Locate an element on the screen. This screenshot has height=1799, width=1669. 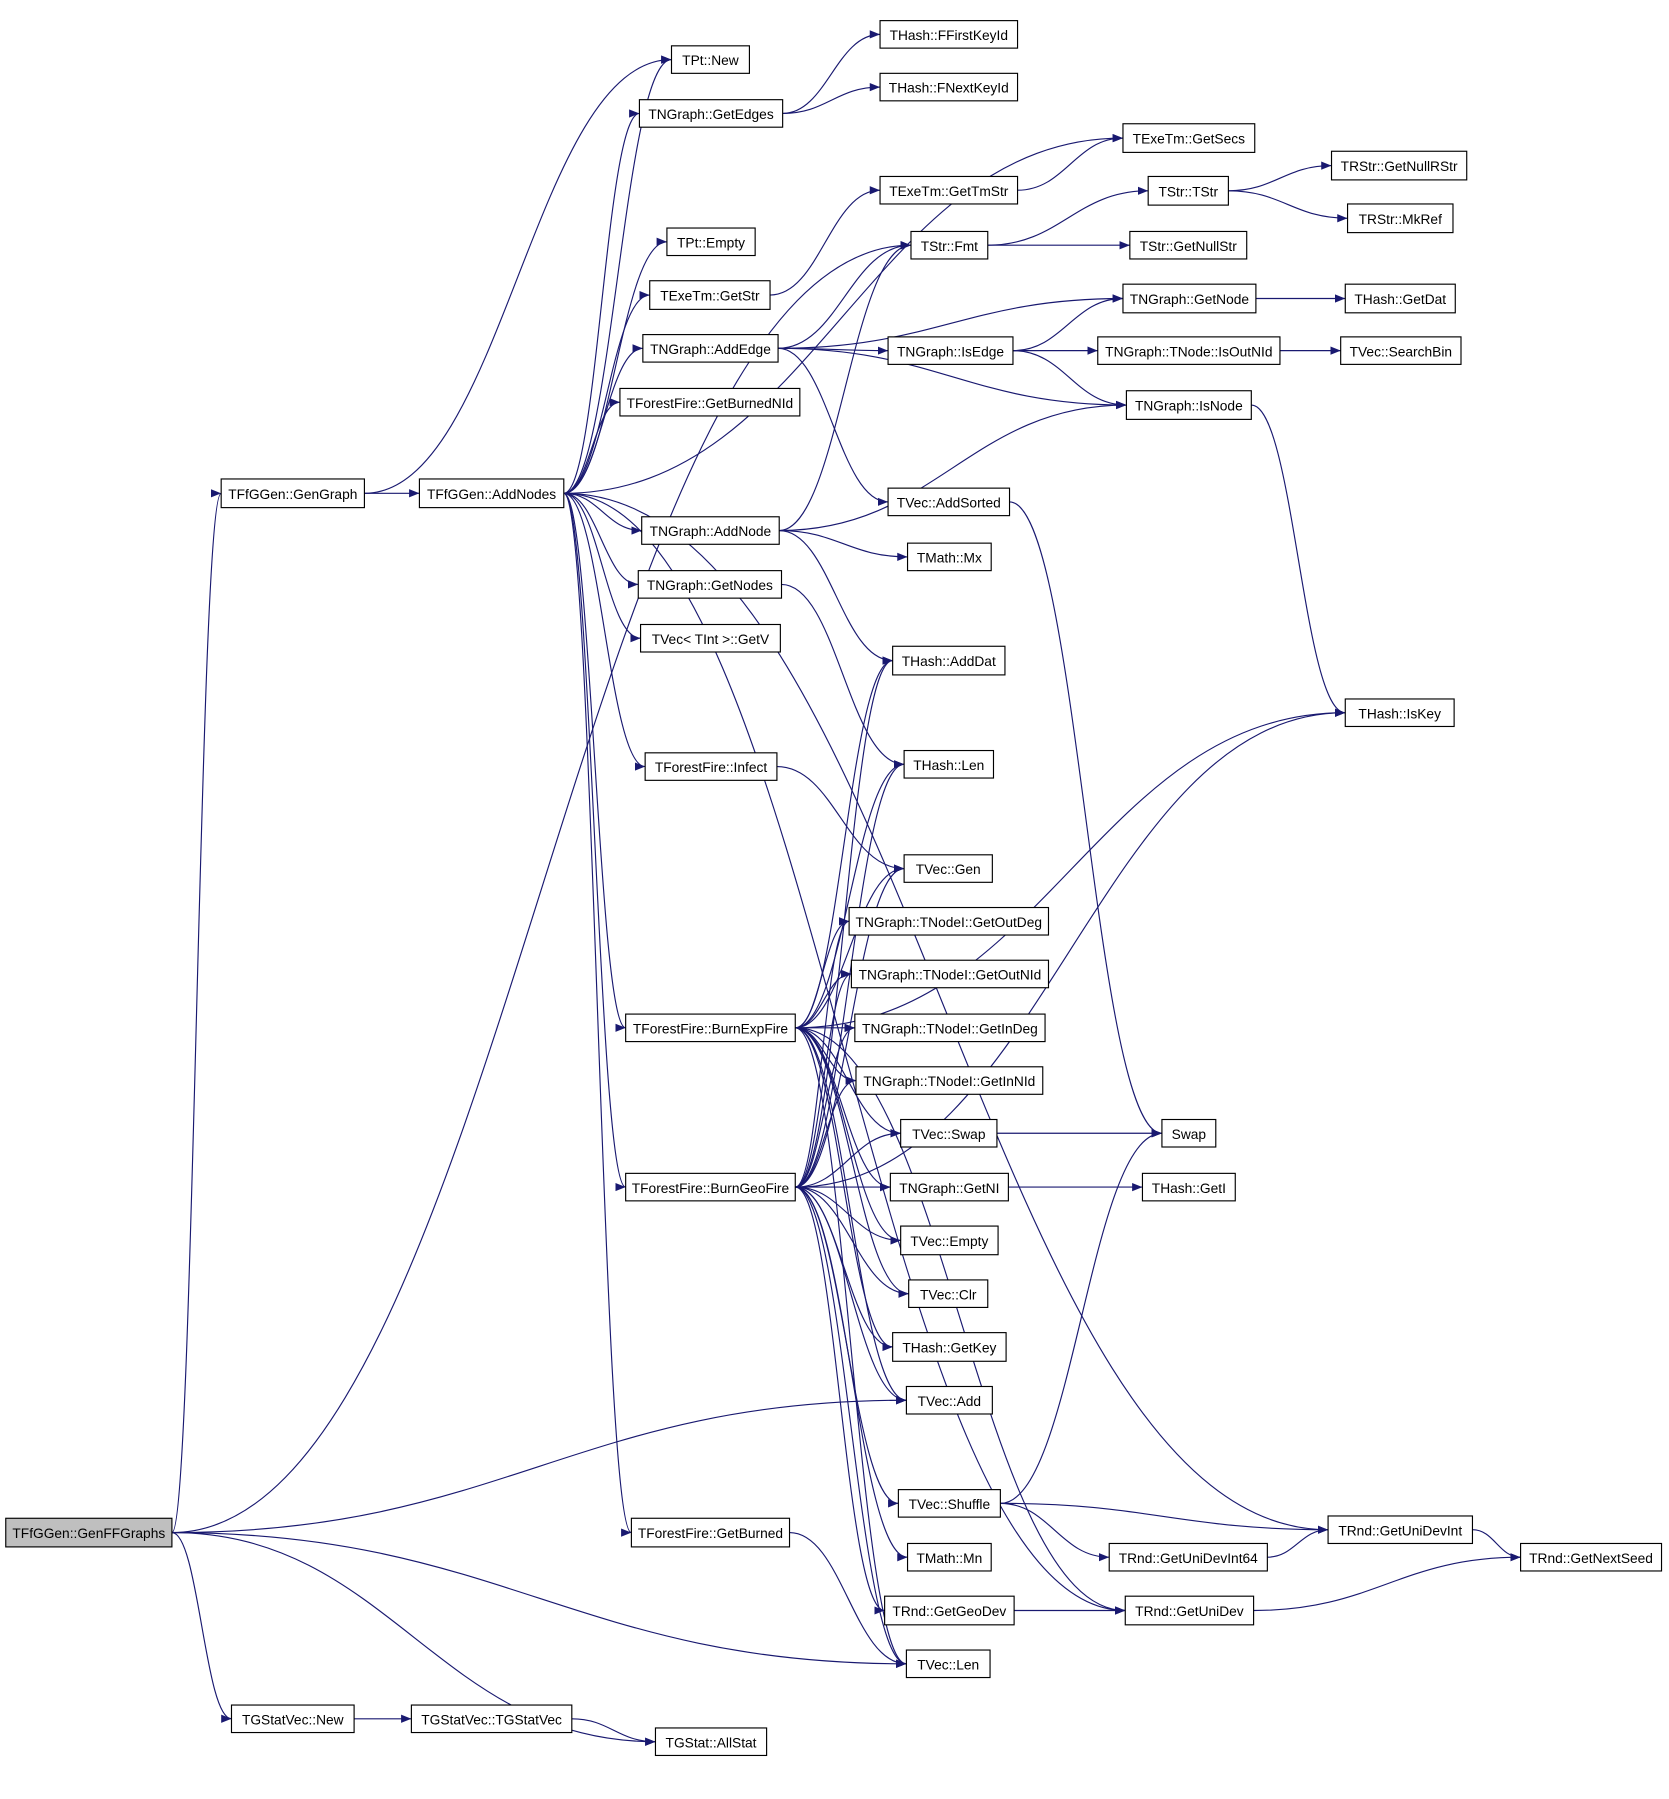
node-tgstatvec-tgstatvec: TGStatVec::TGStatVec is located at coordinates (491, 1719).